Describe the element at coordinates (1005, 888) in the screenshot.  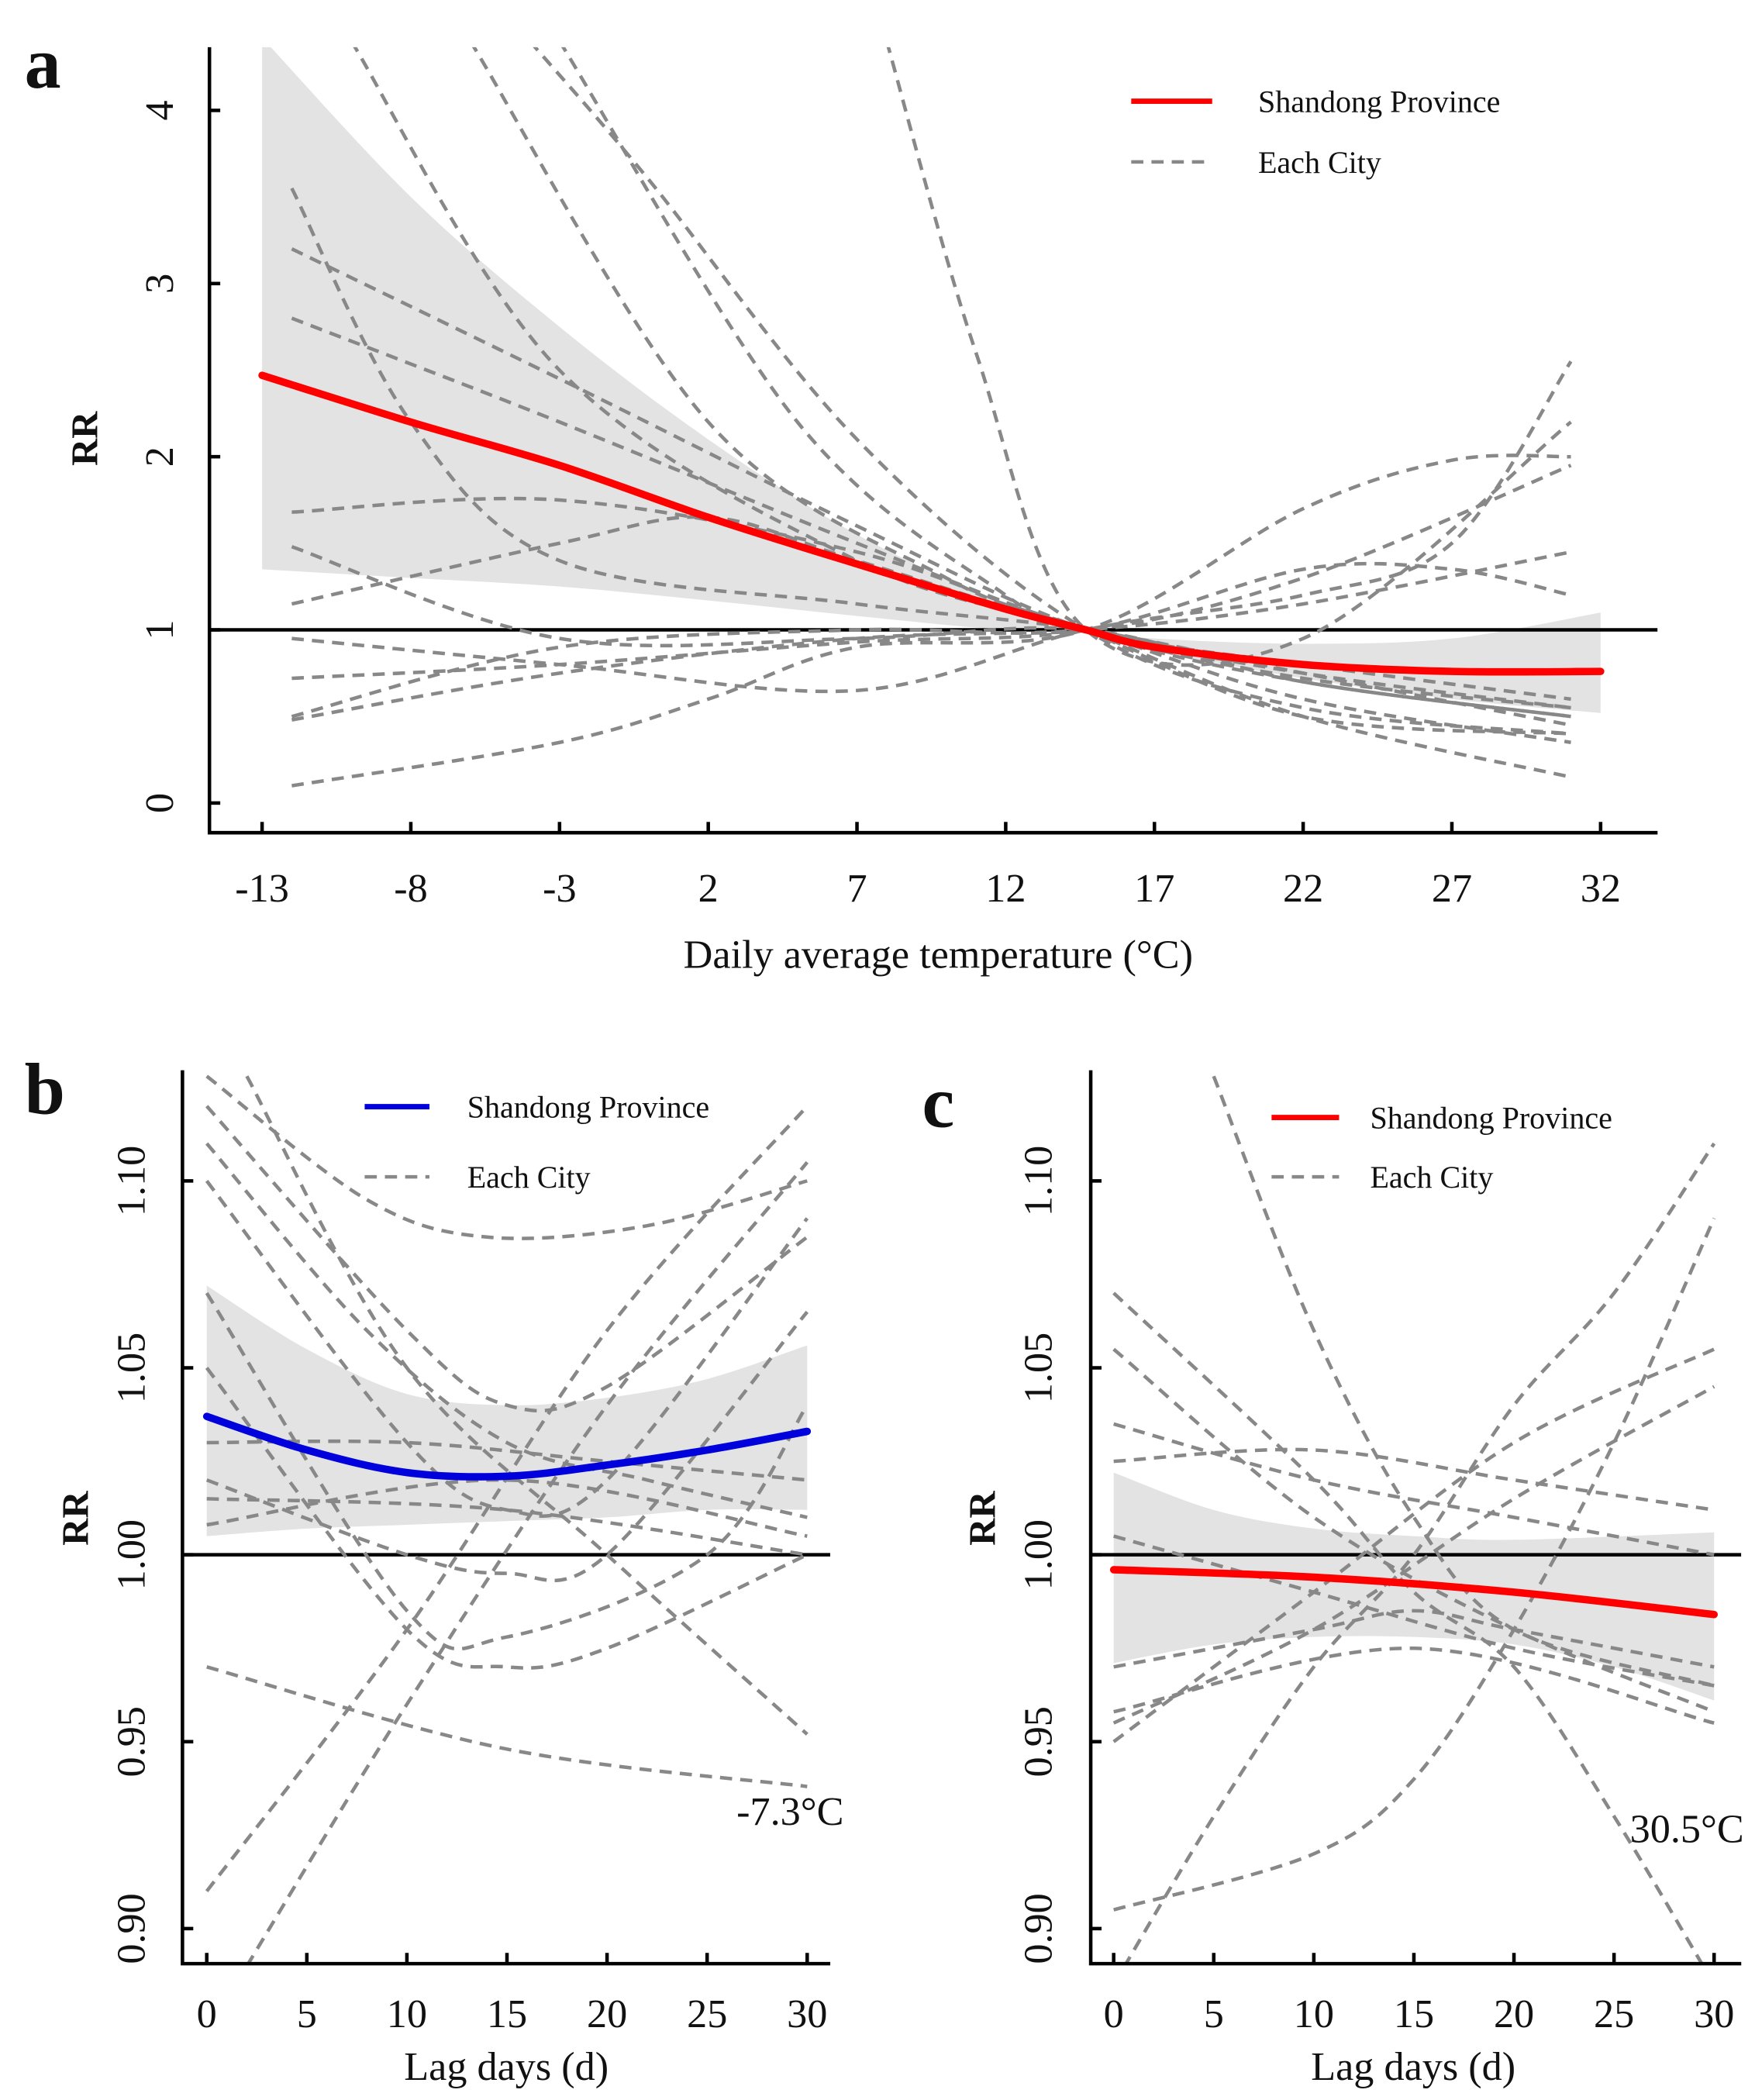
I see `x-tick-label: 12` at that location.